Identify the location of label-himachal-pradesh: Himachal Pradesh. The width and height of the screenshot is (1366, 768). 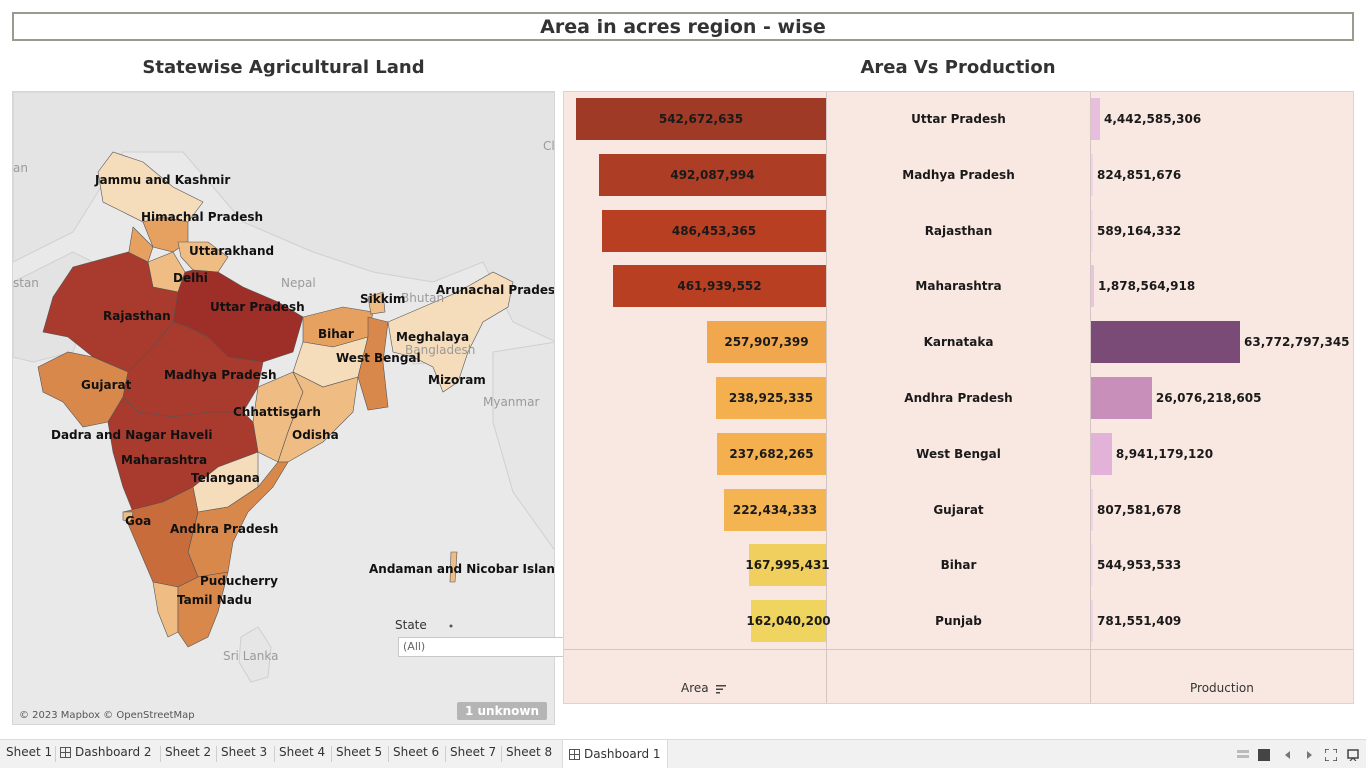
(202, 217).